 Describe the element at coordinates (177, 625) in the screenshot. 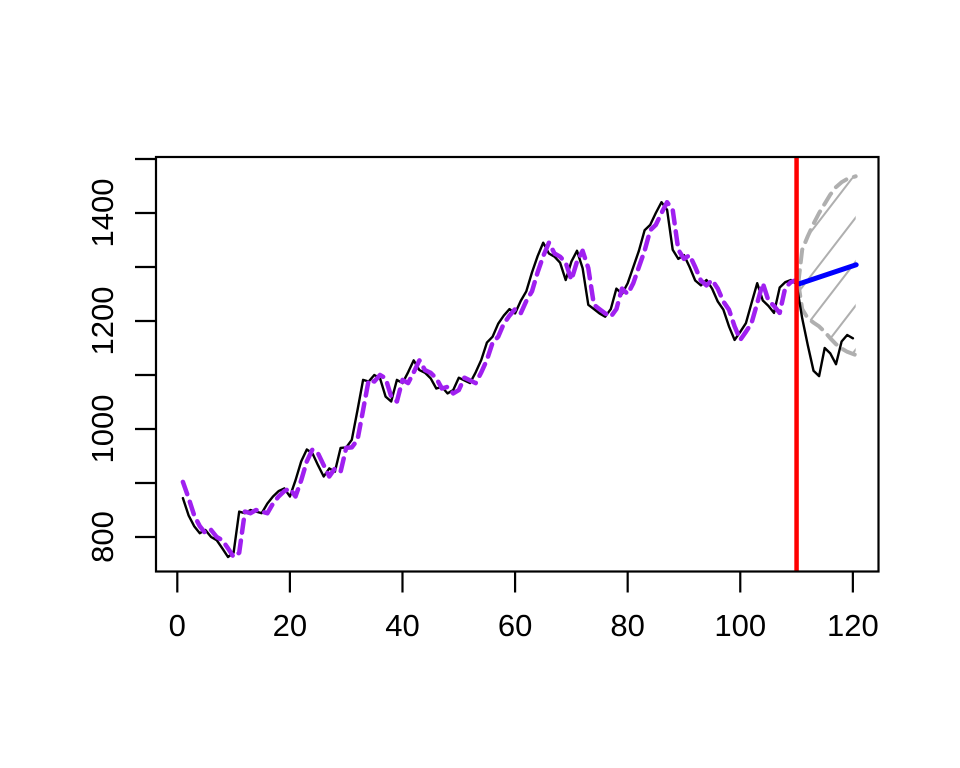

I see `x-axis-tick-label: 0` at that location.